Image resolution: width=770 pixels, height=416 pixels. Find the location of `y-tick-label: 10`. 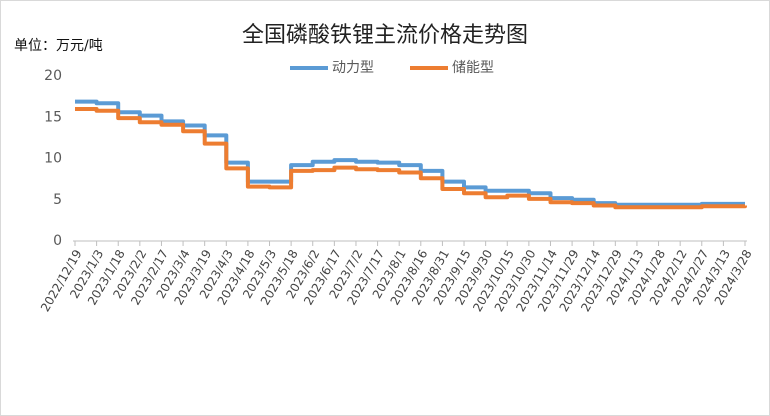

y-tick-label: 10 is located at coordinates (53, 159).